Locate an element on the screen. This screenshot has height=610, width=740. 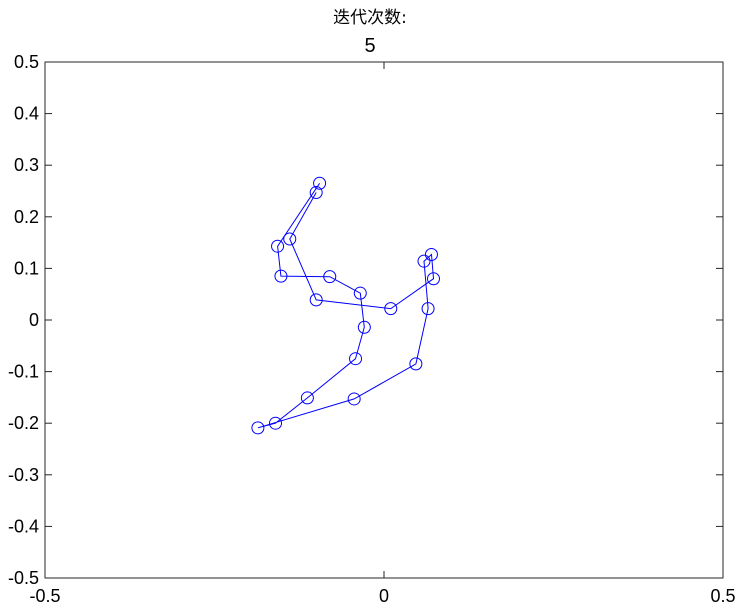
chart-title: 迭代次数: is located at coordinates (370, 18).